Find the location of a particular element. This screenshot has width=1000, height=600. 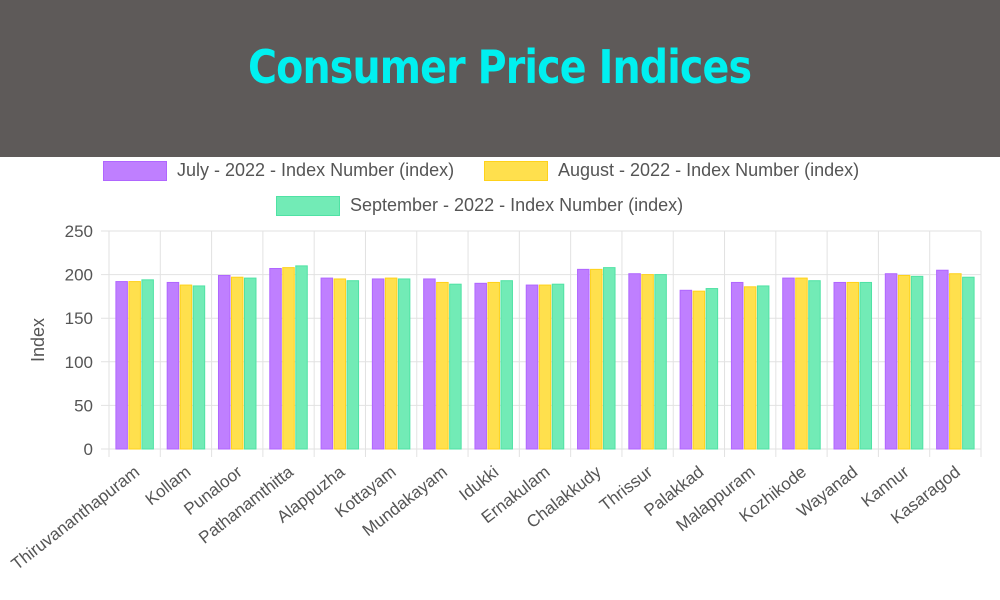

y-tick-label: 200 is located at coordinates (79, 275).